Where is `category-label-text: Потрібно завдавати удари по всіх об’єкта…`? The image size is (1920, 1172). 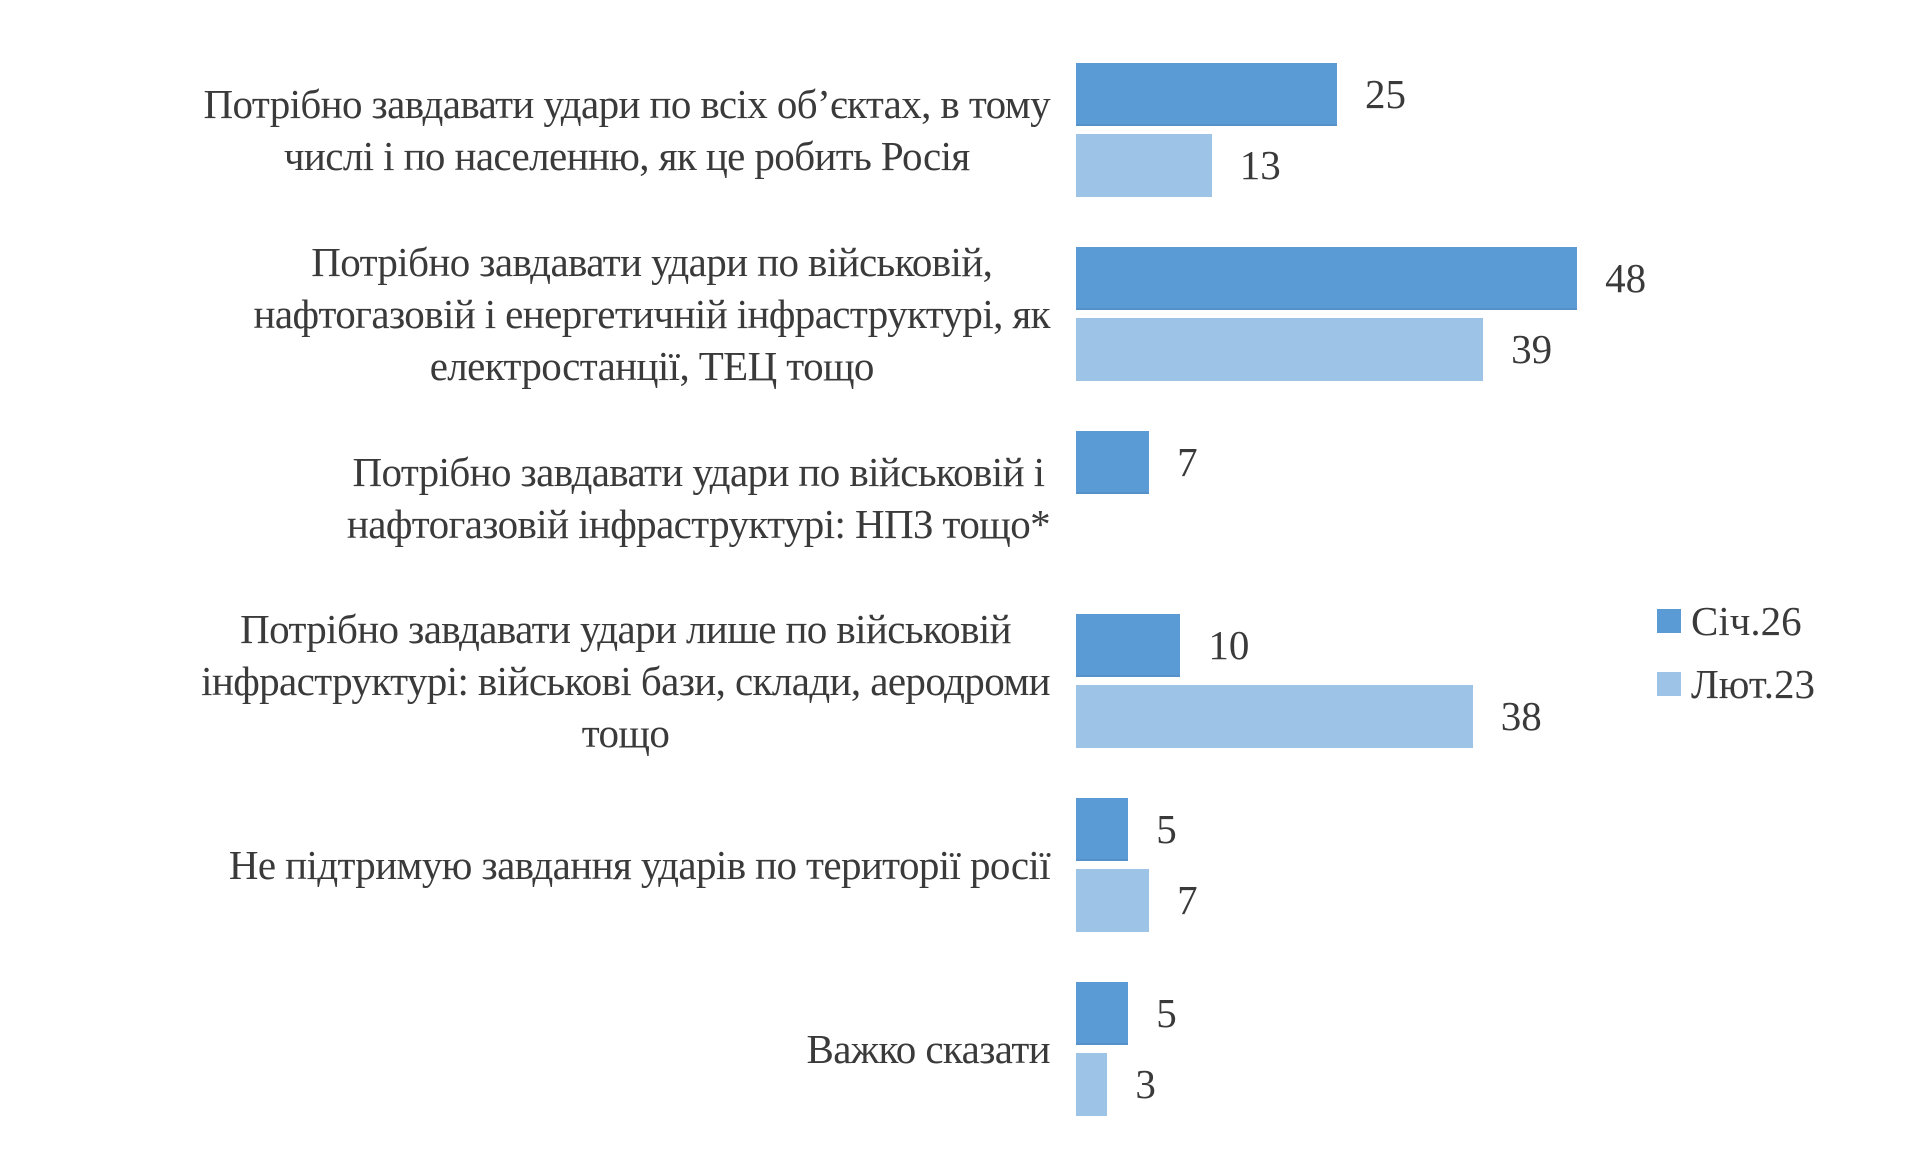
category-label-text: Потрібно завдавати удари по всіх об’єкта… is located at coordinates (627, 130).